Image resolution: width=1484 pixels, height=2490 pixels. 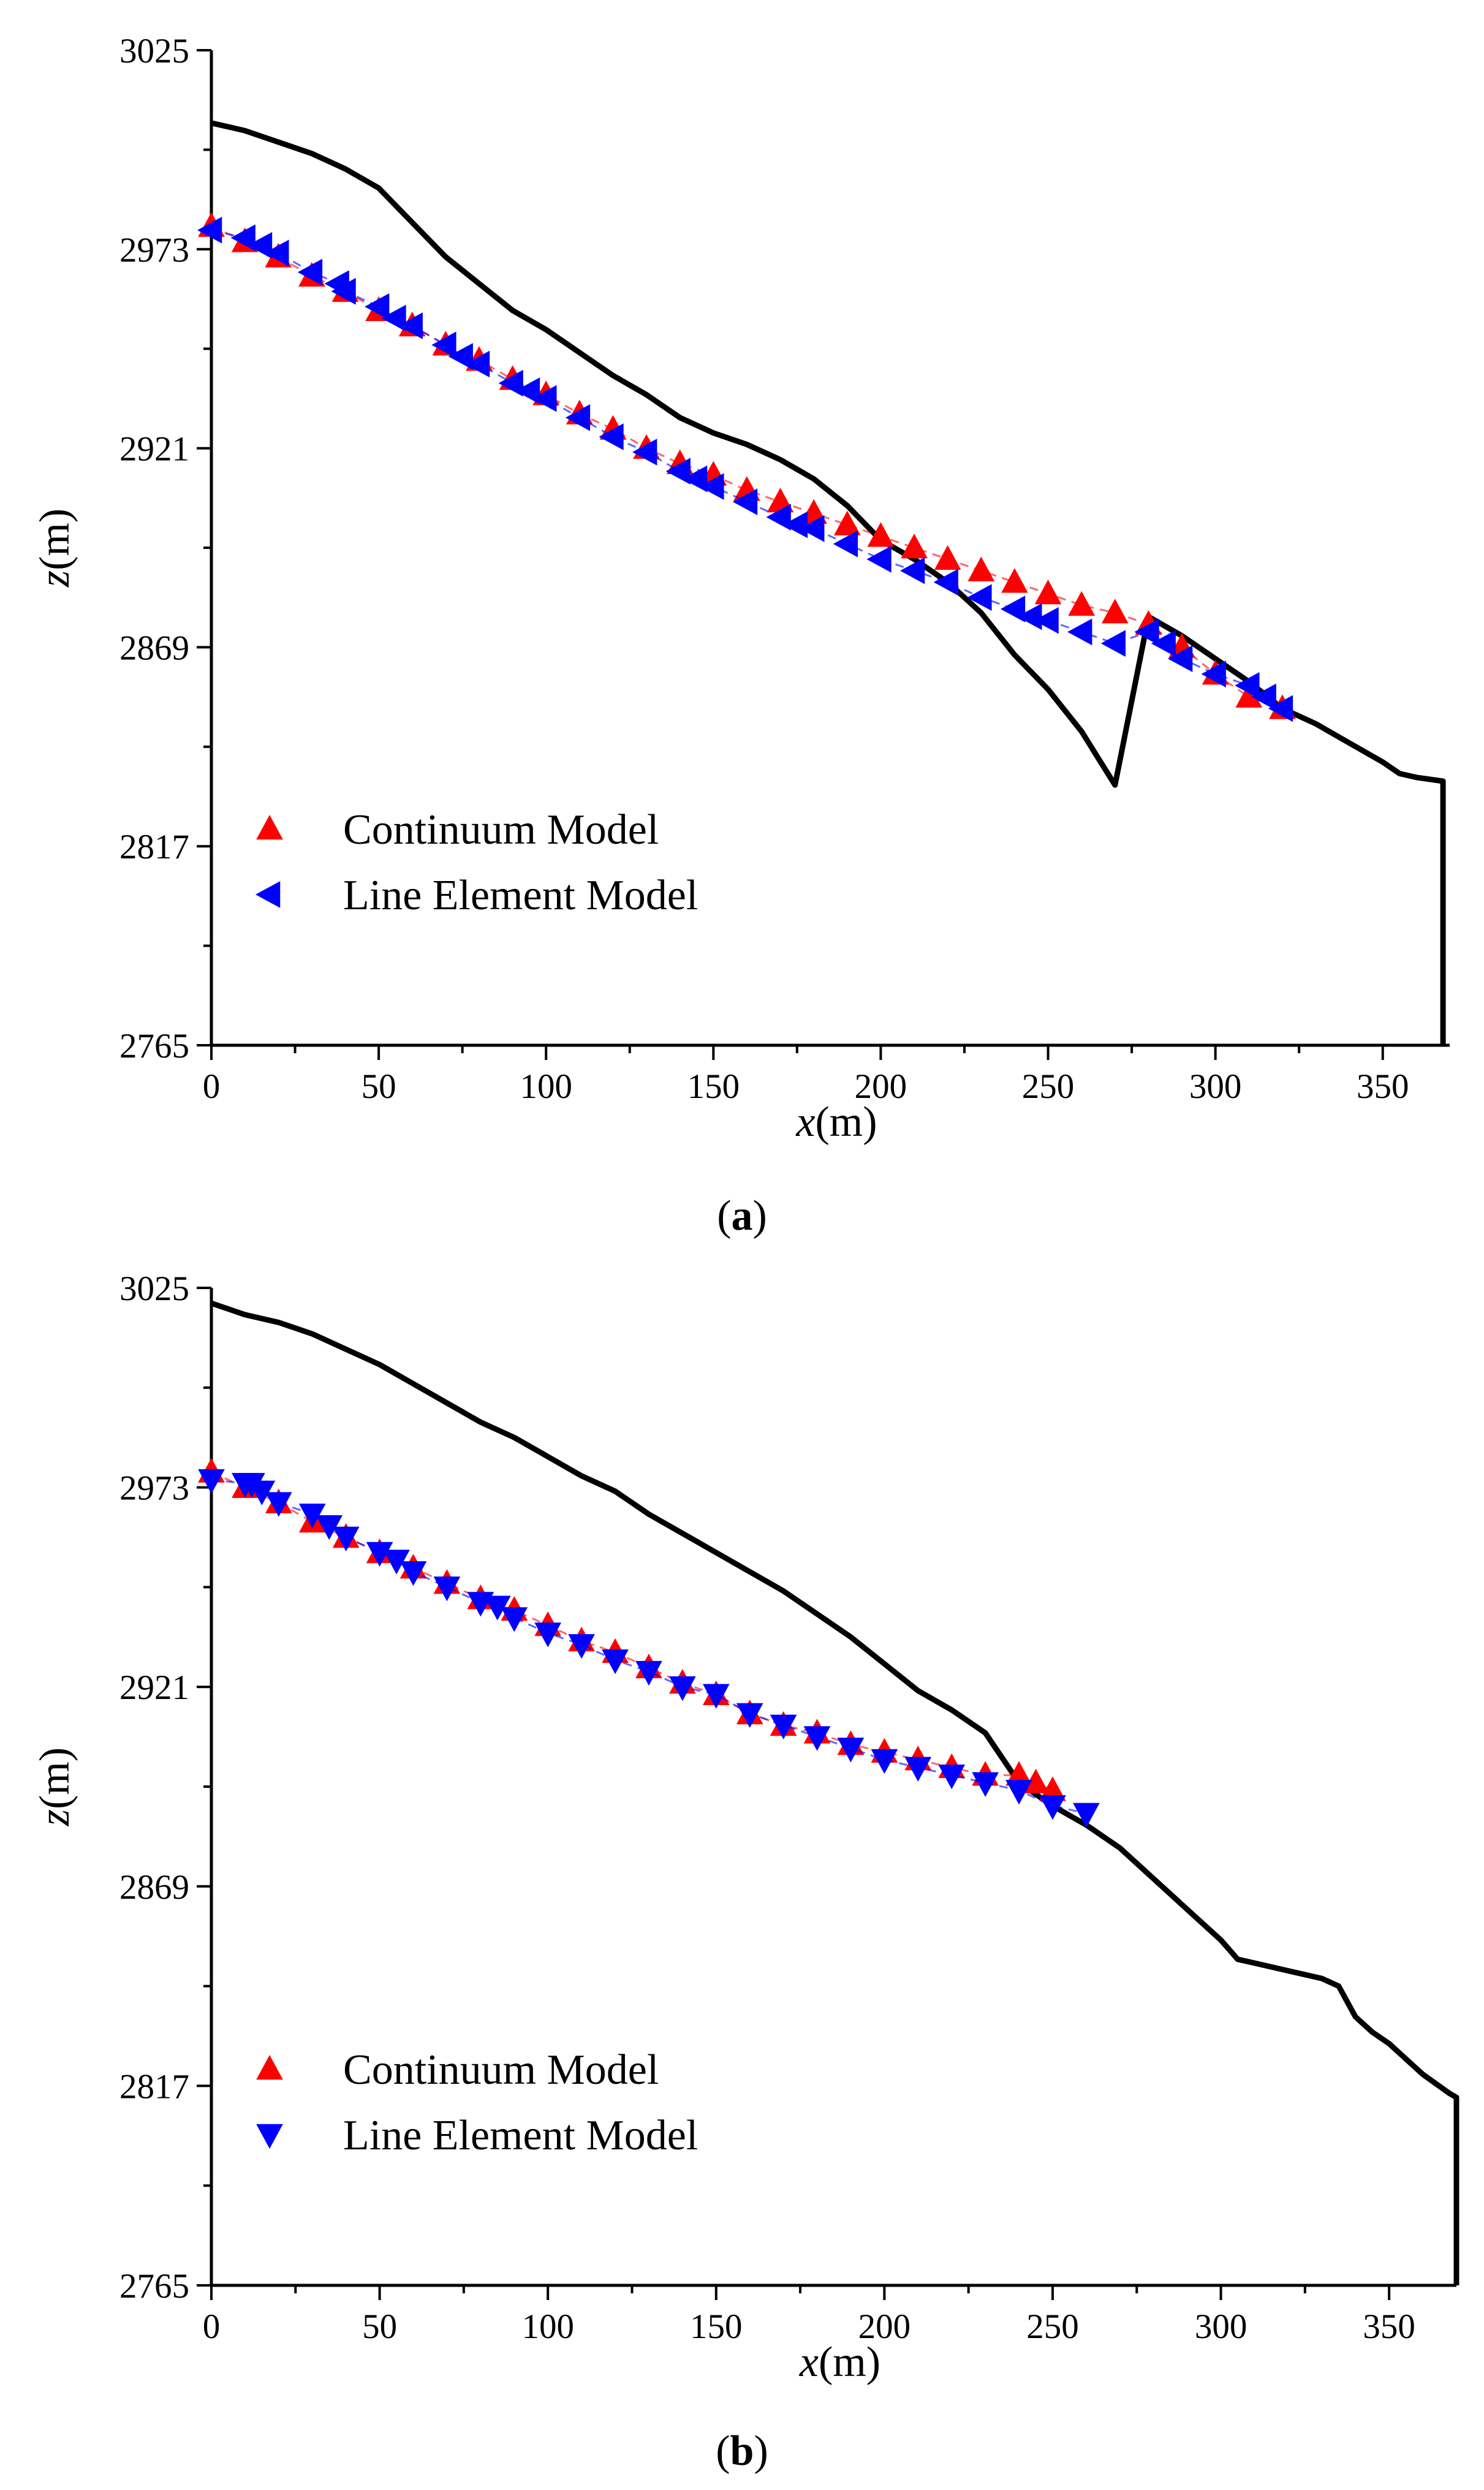 I want to click on x-tick-label: 100, so click(x=547, y=2326).